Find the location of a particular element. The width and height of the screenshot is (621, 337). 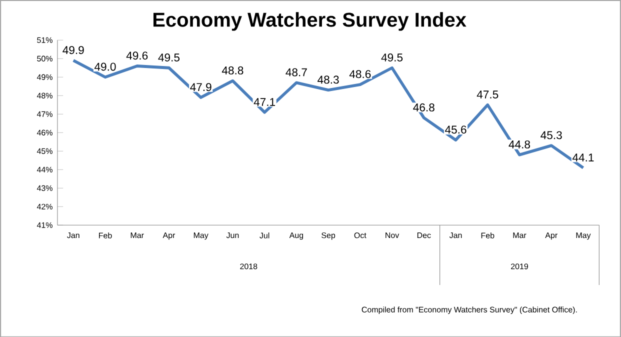

data-label: 48.6 is located at coordinates (360, 74).